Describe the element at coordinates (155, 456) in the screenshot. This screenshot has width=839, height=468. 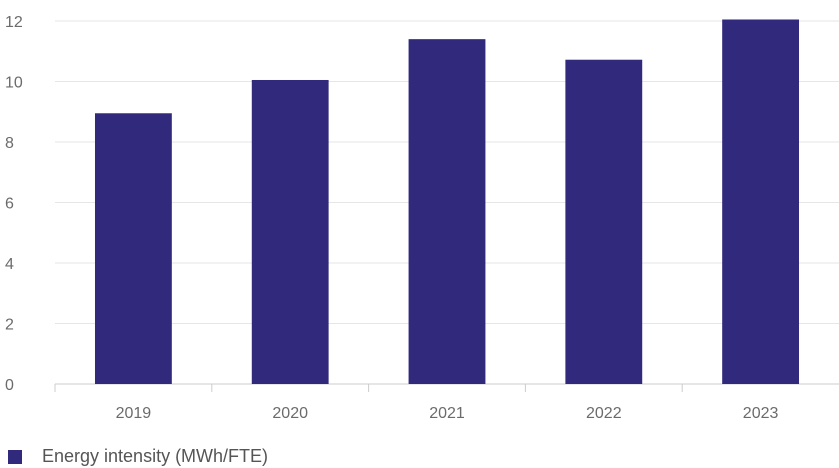
I see `legend-label: Energy intensity (MWh/FTE)` at that location.